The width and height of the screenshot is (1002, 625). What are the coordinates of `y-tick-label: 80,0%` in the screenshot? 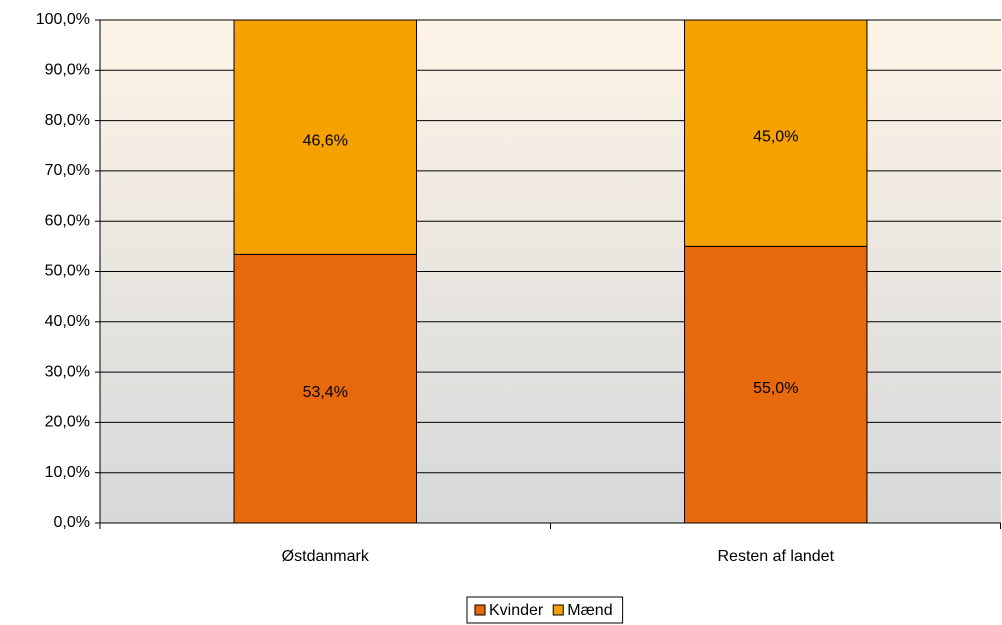 It's located at (67, 120).